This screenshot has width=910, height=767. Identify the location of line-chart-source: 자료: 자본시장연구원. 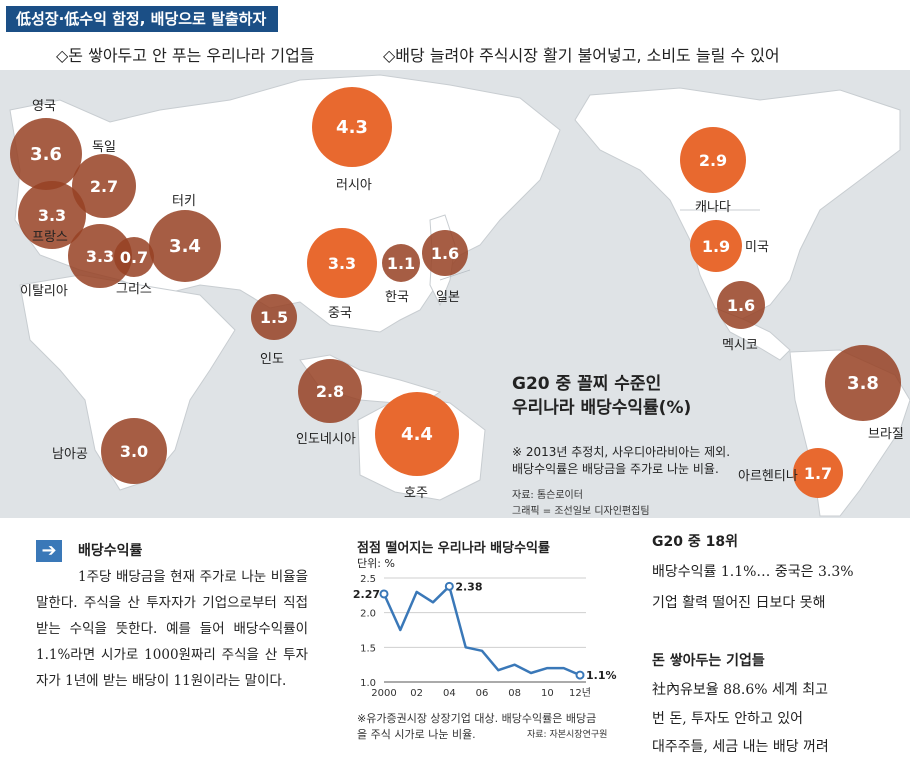
(567, 735).